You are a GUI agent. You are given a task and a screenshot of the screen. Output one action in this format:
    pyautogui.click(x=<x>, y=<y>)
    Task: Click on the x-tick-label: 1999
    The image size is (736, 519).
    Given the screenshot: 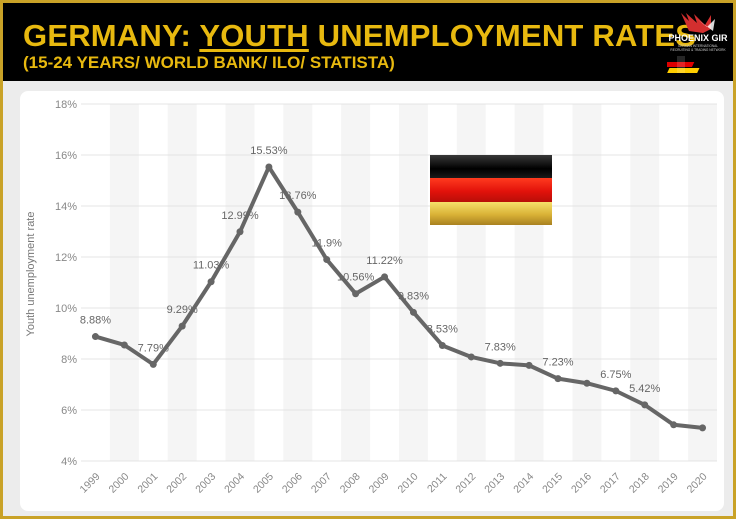 What is the action you would take?
    pyautogui.click(x=90, y=483)
    